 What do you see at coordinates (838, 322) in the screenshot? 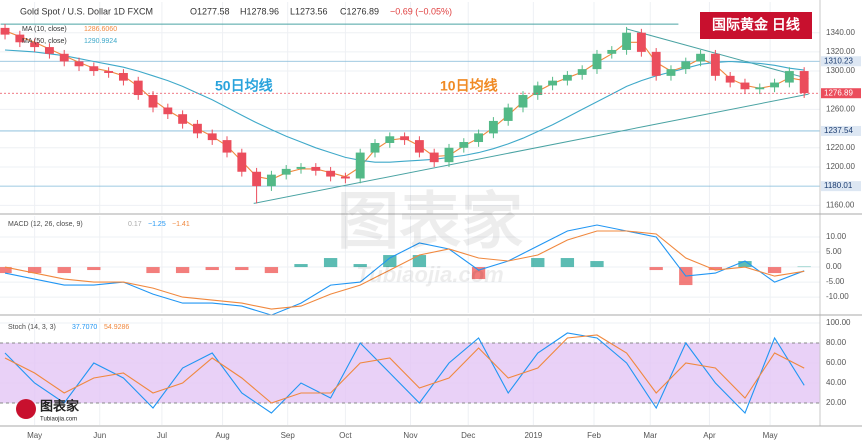
I see `y-tick-label: 100.00` at bounding box center [838, 322].